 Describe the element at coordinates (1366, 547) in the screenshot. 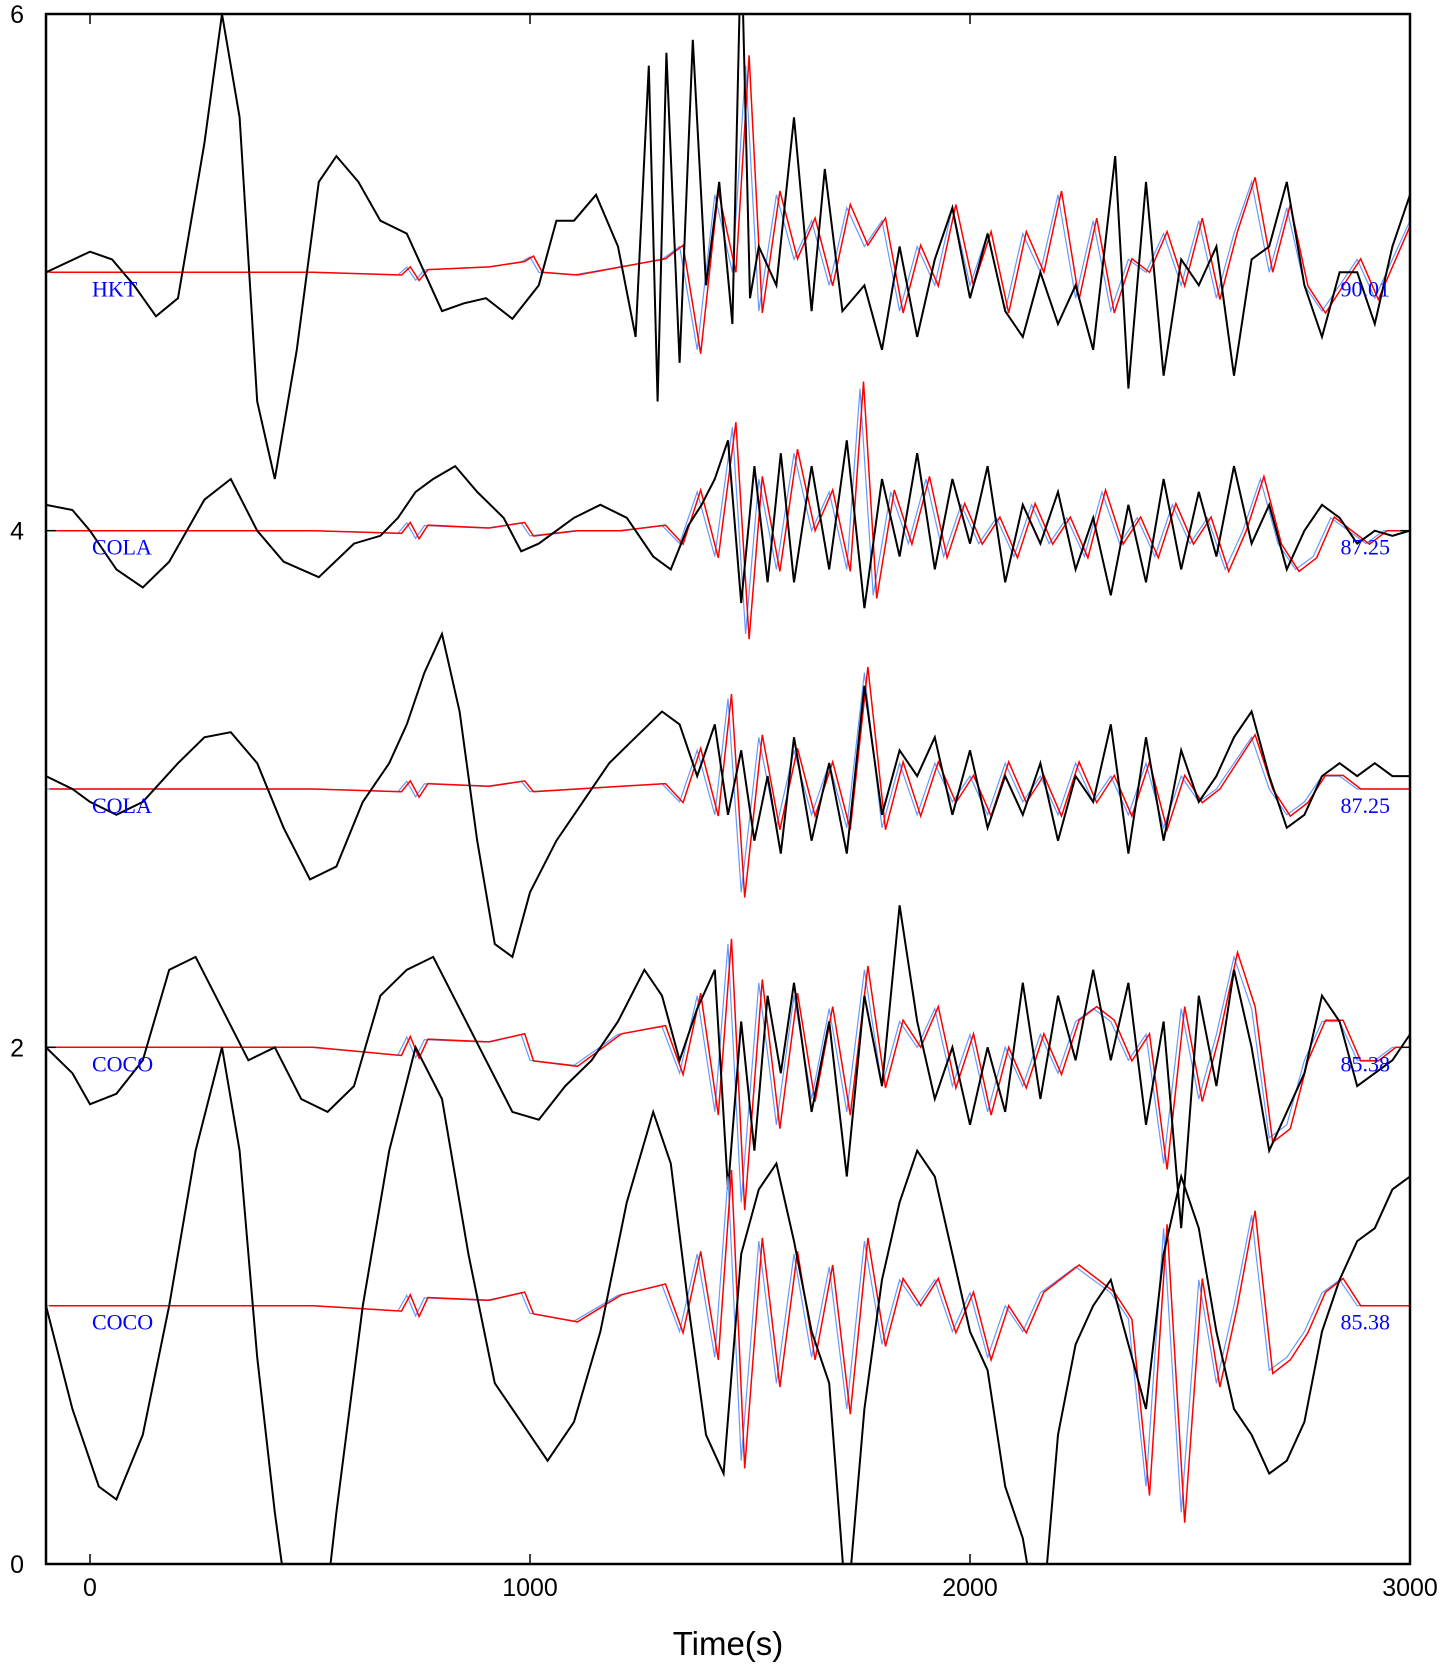

I see `distance-label-1: 87.25` at that location.